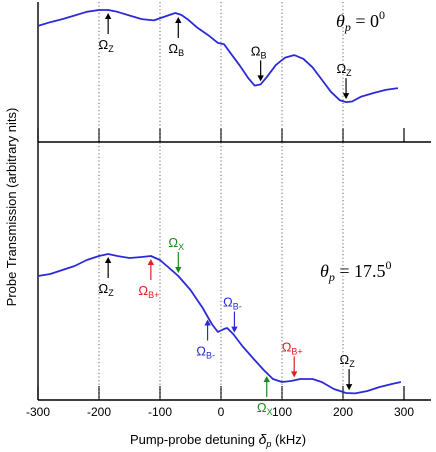  Describe the element at coordinates (360, 271) in the screenshot. I see `theta-value: = 17.5` at that location.